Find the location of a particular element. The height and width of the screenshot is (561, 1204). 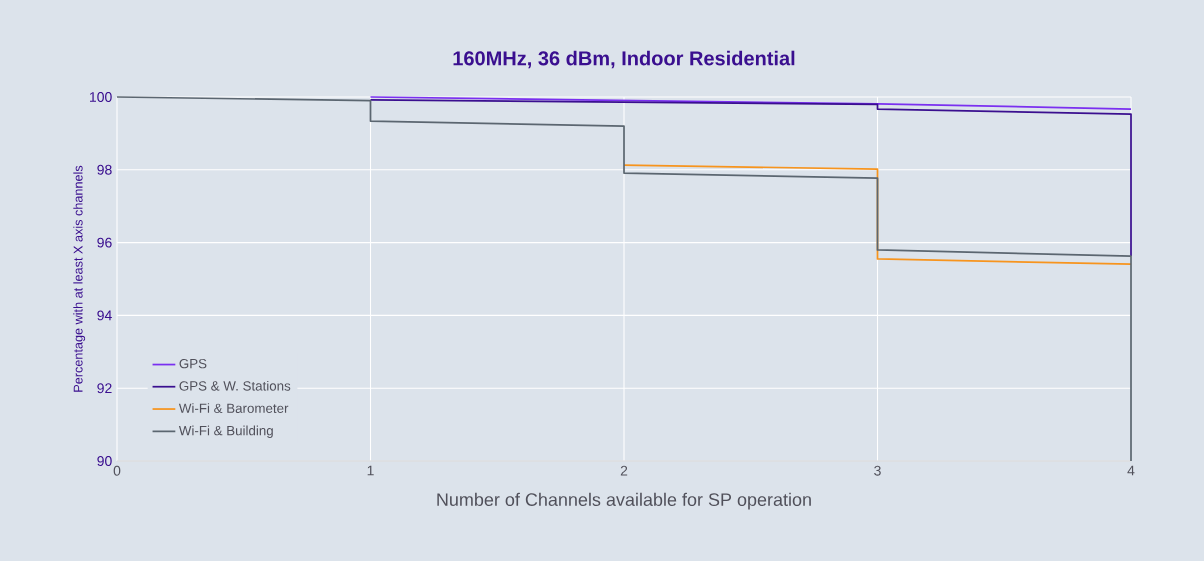

y-tick-label: 90 is located at coordinates (104, 461).